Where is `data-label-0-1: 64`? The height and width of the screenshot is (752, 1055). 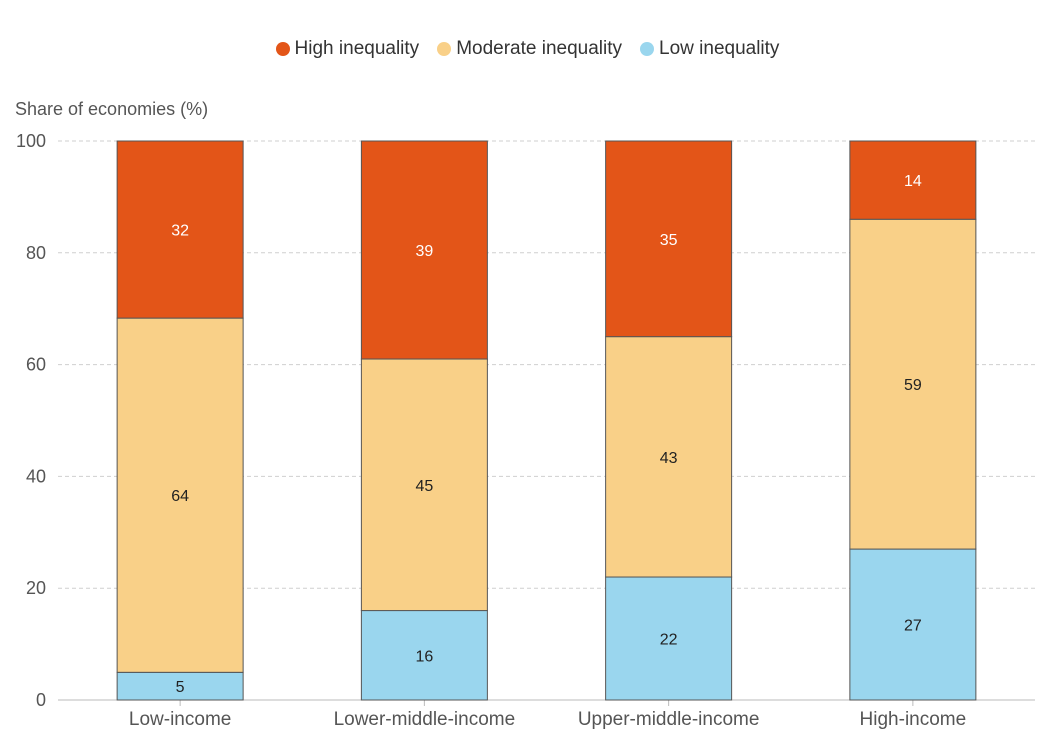
data-label-0-1: 64 is located at coordinates (180, 496).